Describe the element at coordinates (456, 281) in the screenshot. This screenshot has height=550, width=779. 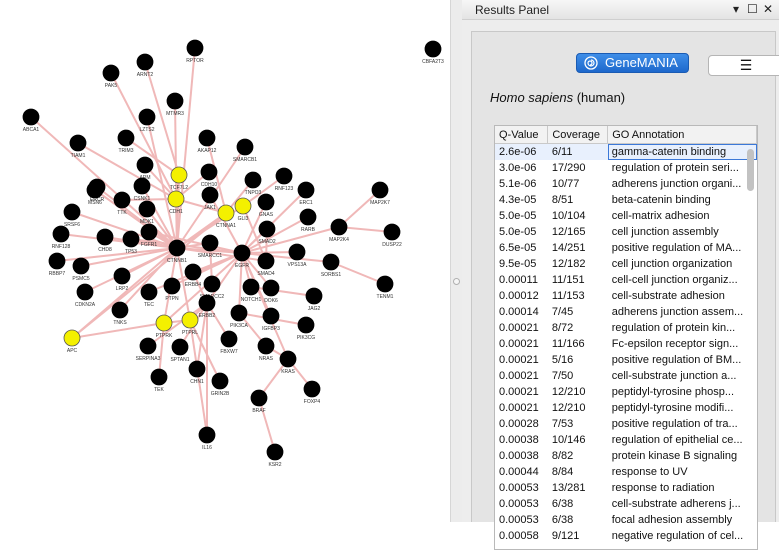
I see `divider-handle` at that location.